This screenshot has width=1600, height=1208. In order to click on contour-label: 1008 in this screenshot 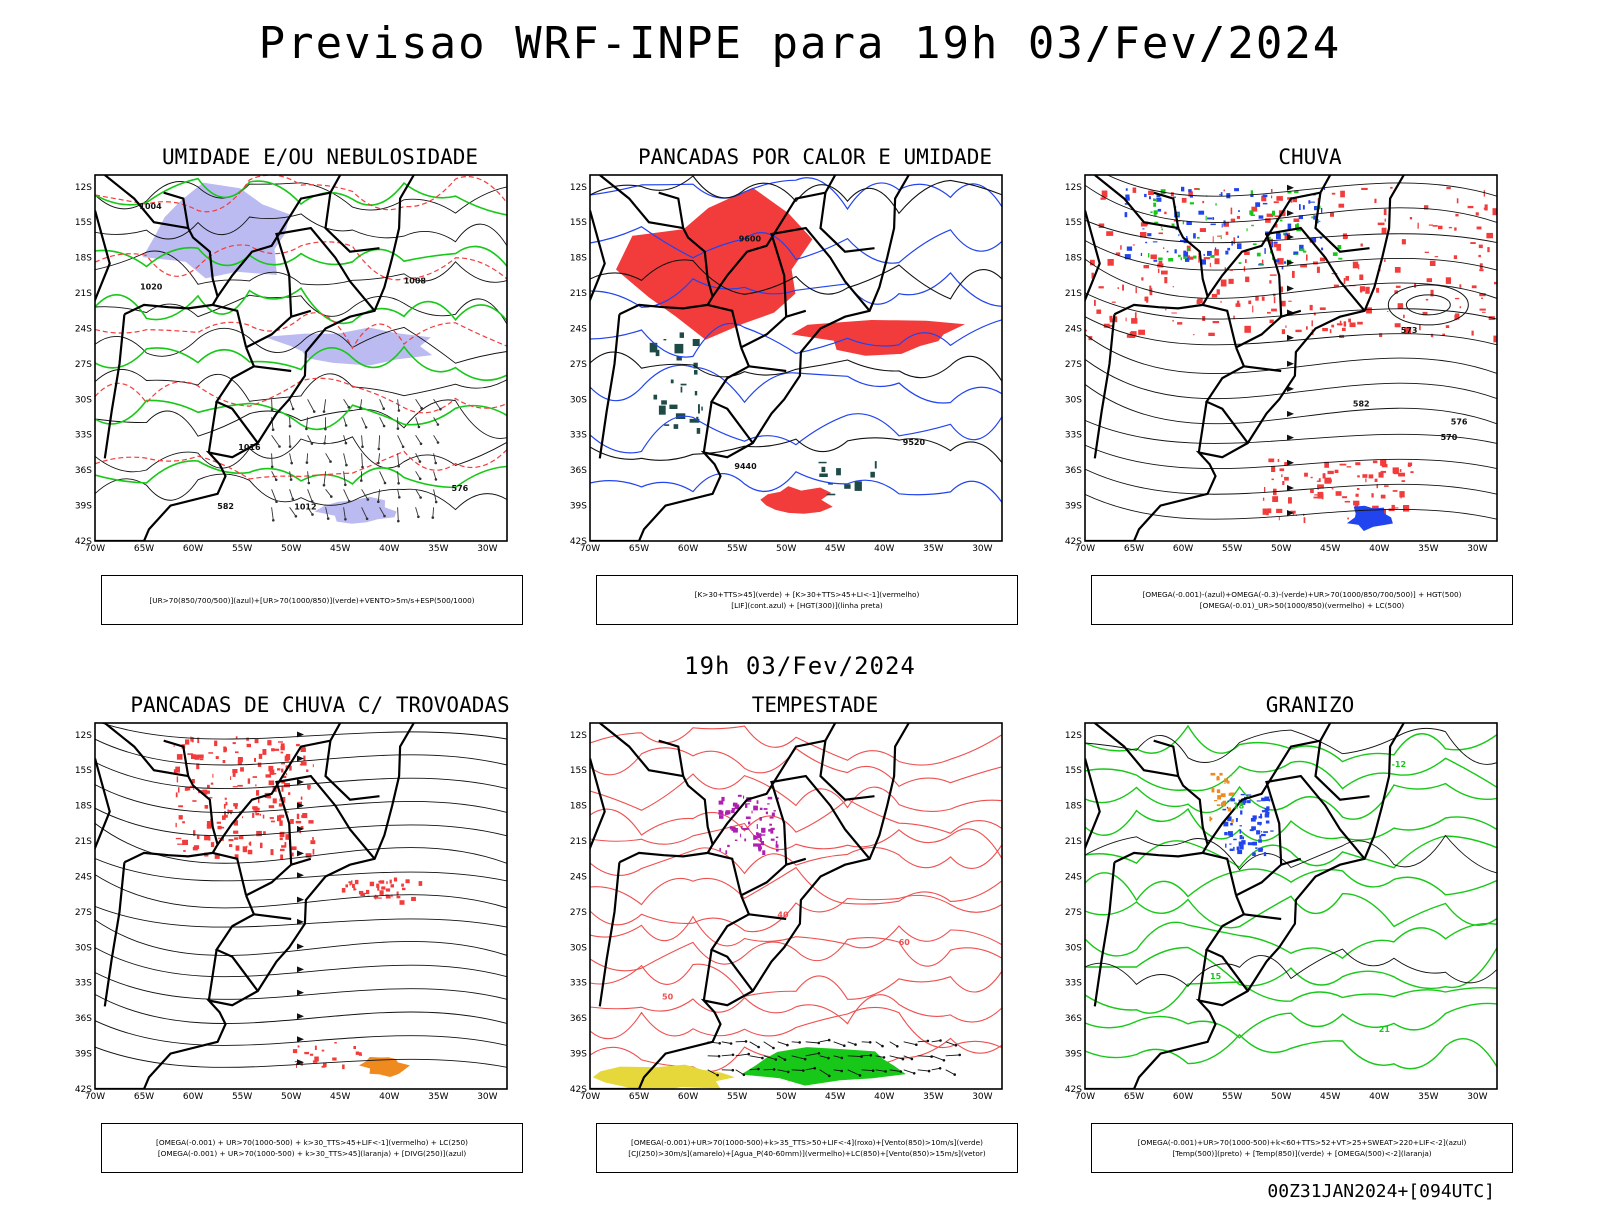, I will do `click(415, 280)`.